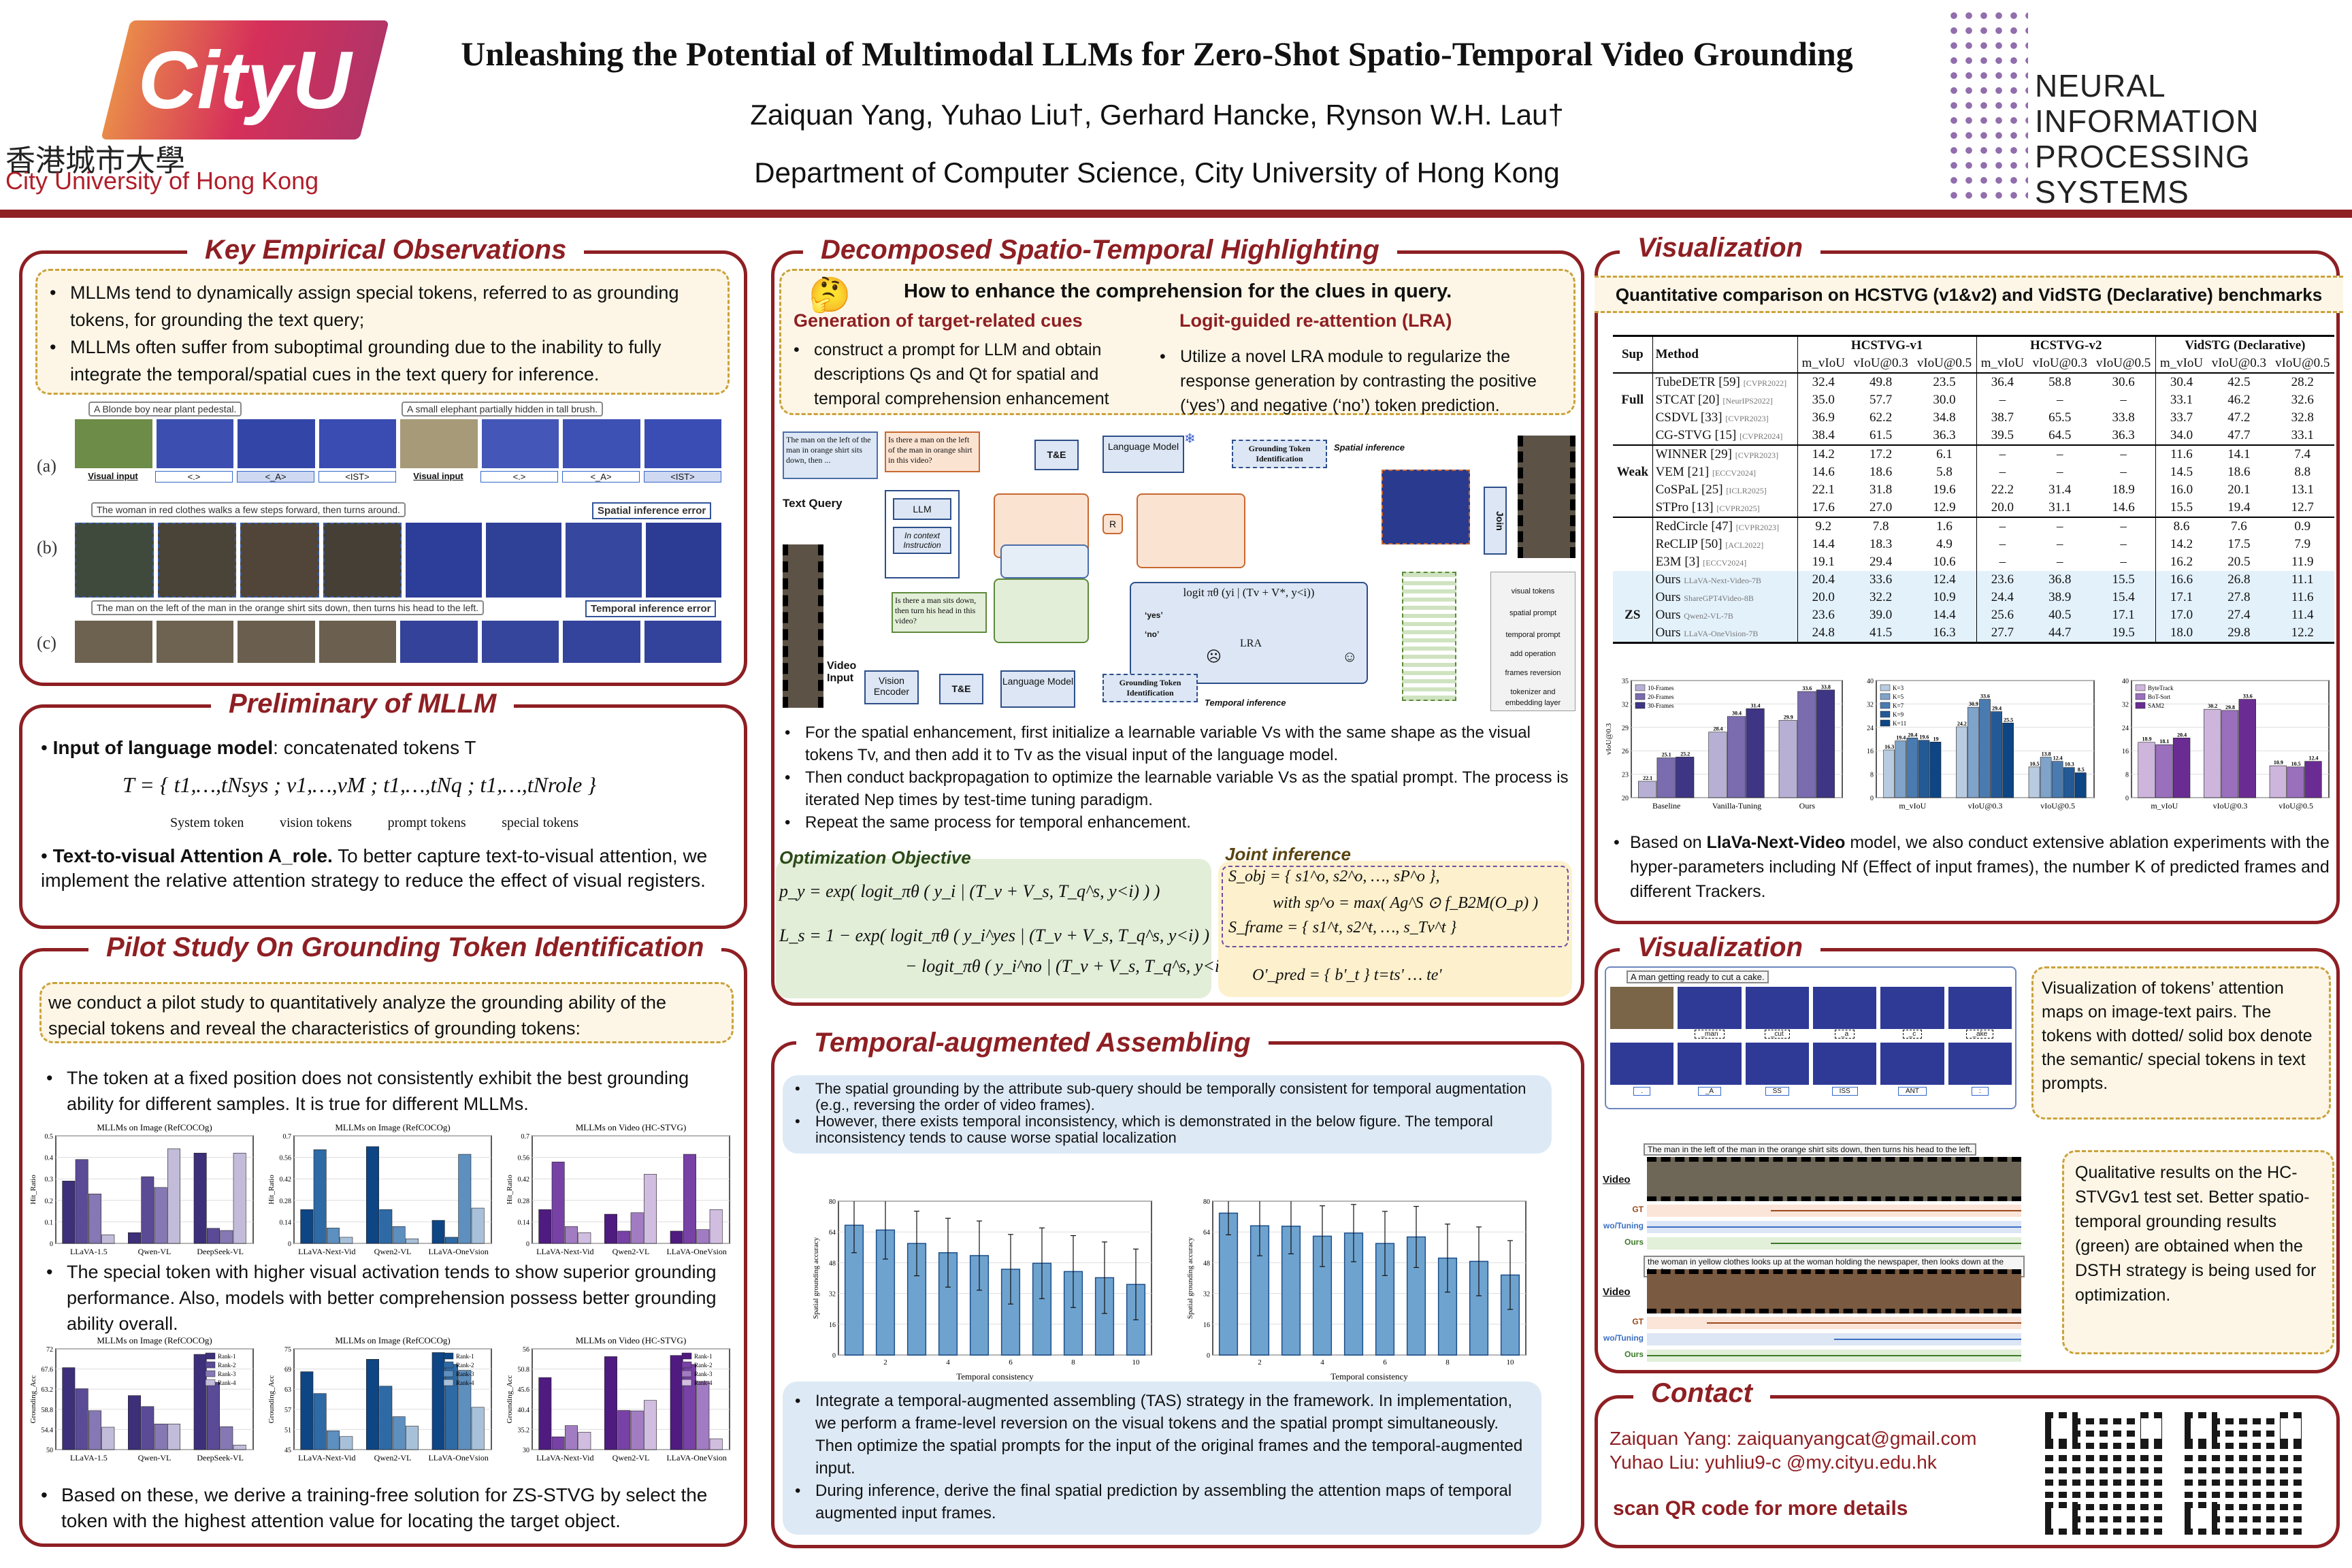  I want to click on value-cell: 24.4, so click(2003, 597).